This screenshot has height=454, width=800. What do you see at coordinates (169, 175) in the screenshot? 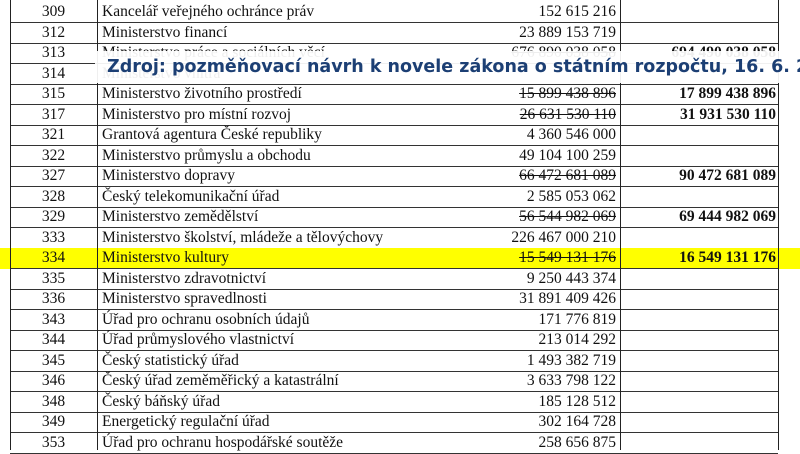
I see `chapter-name: Ministerstvo dopravy` at bounding box center [169, 175].